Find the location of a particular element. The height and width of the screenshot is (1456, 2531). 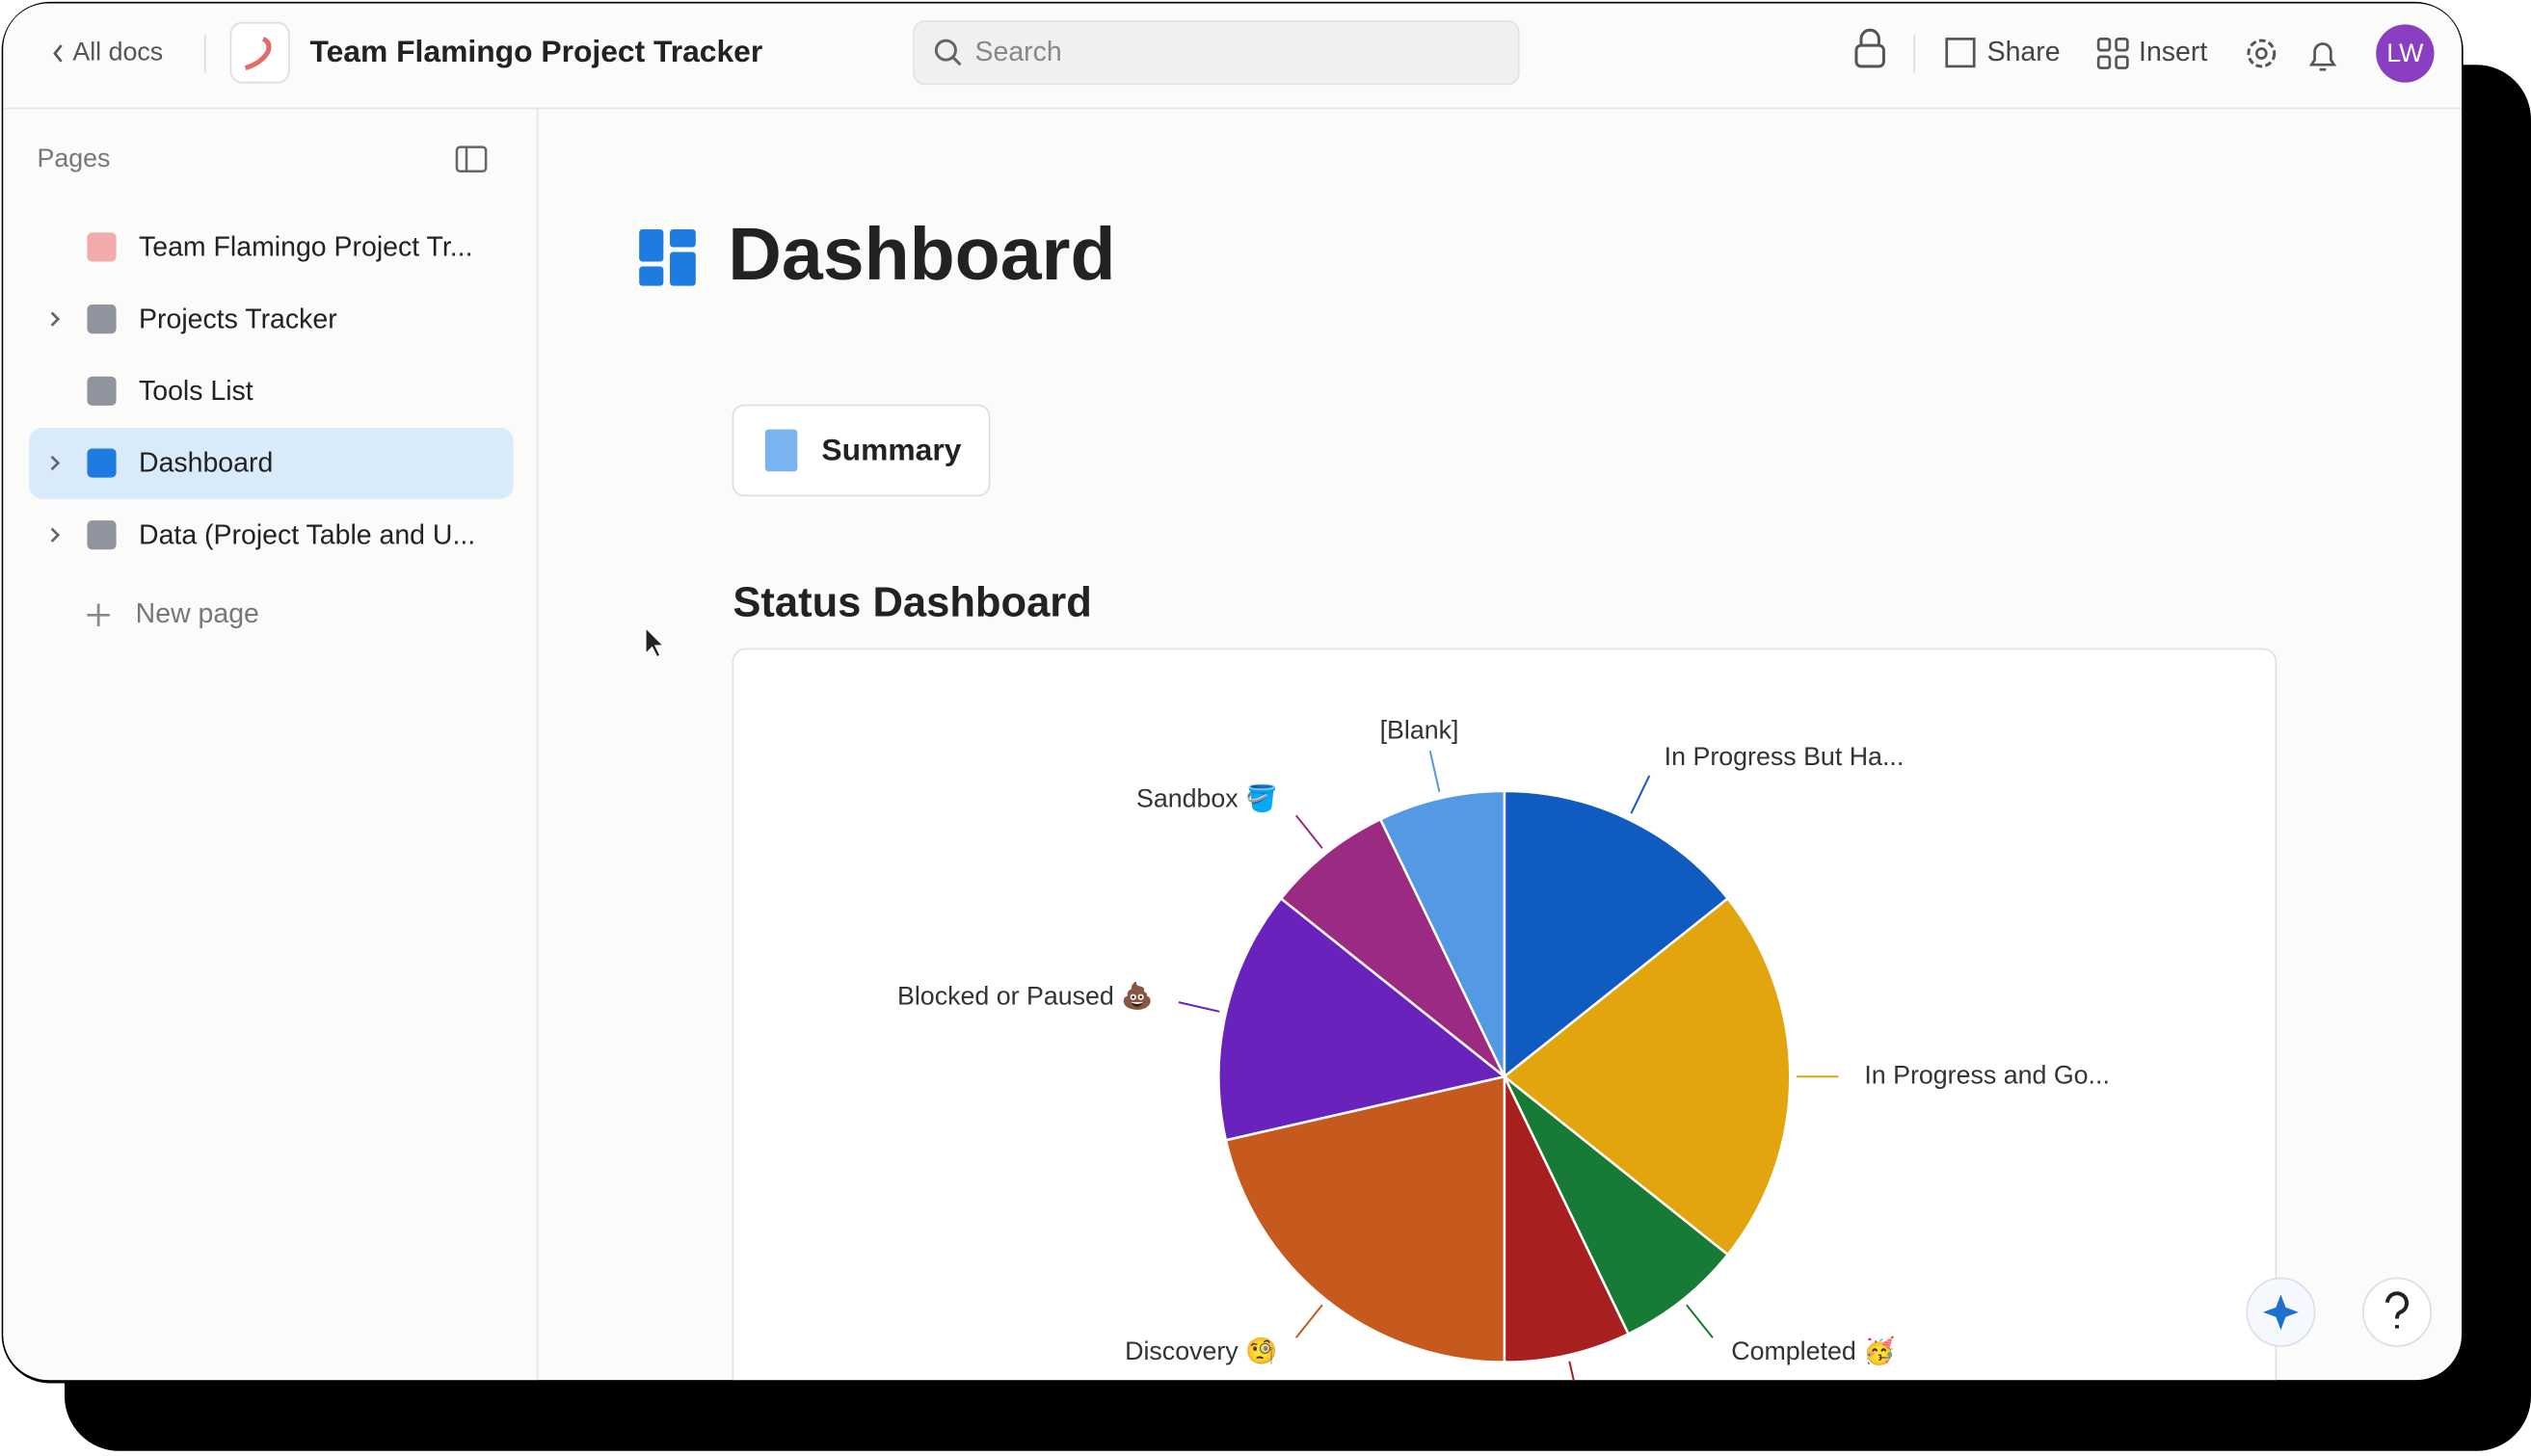

insert-button: Insert is located at coordinates (2173, 52).